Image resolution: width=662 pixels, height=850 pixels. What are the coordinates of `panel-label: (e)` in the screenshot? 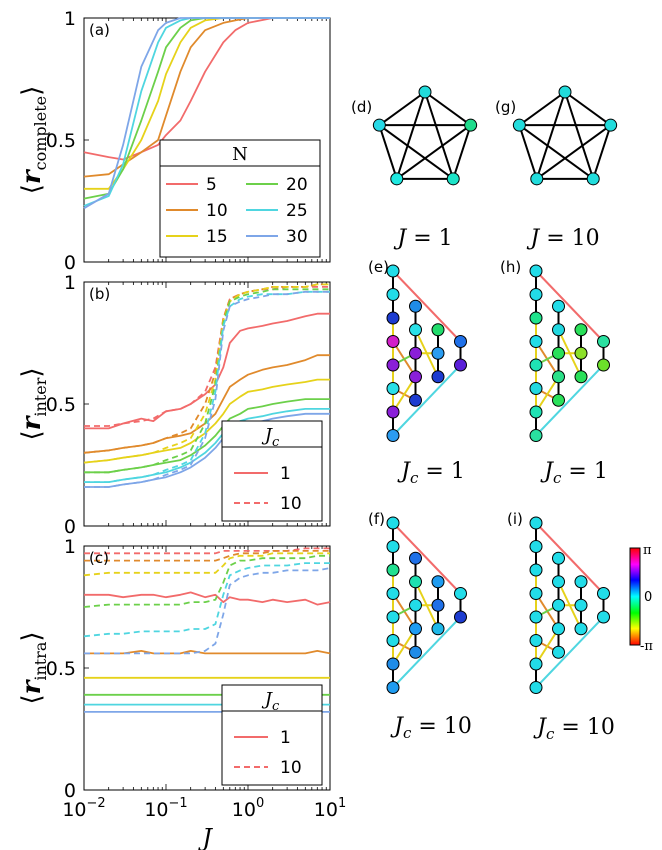 It's located at (378, 267).